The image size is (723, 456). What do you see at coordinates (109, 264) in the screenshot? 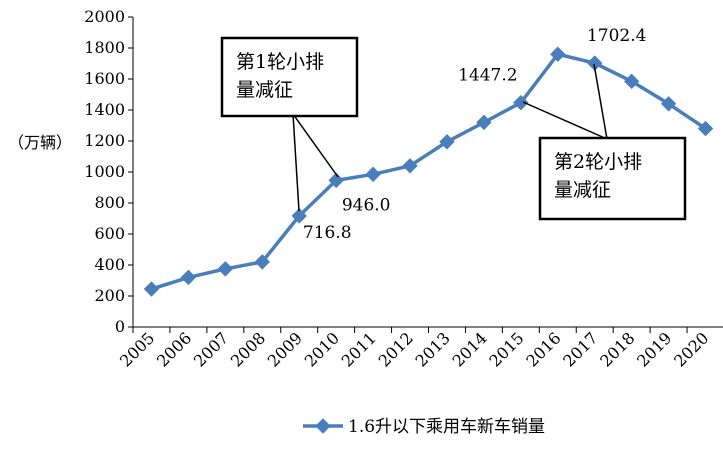
I see `y-tick-label: 400` at bounding box center [109, 264].